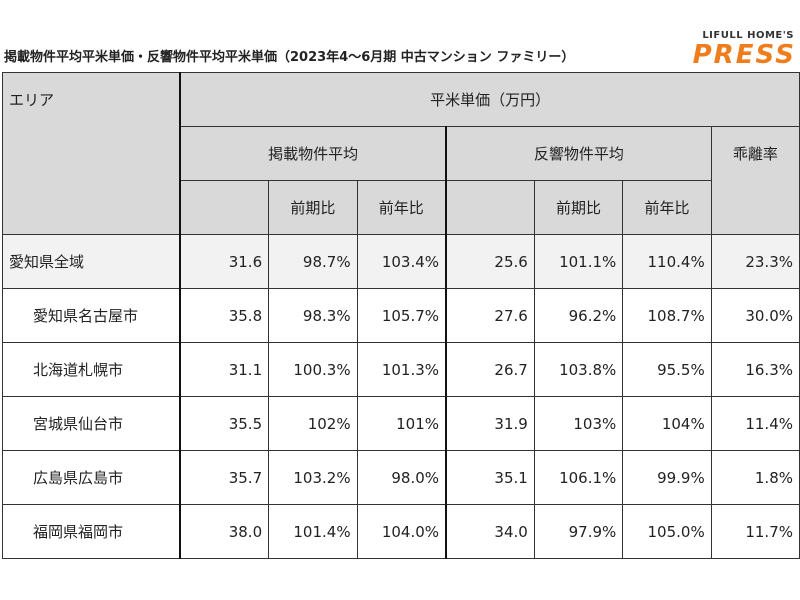 Image resolution: width=800 pixels, height=600 pixels. I want to click on value-cell: 101.3%, so click(401, 369).